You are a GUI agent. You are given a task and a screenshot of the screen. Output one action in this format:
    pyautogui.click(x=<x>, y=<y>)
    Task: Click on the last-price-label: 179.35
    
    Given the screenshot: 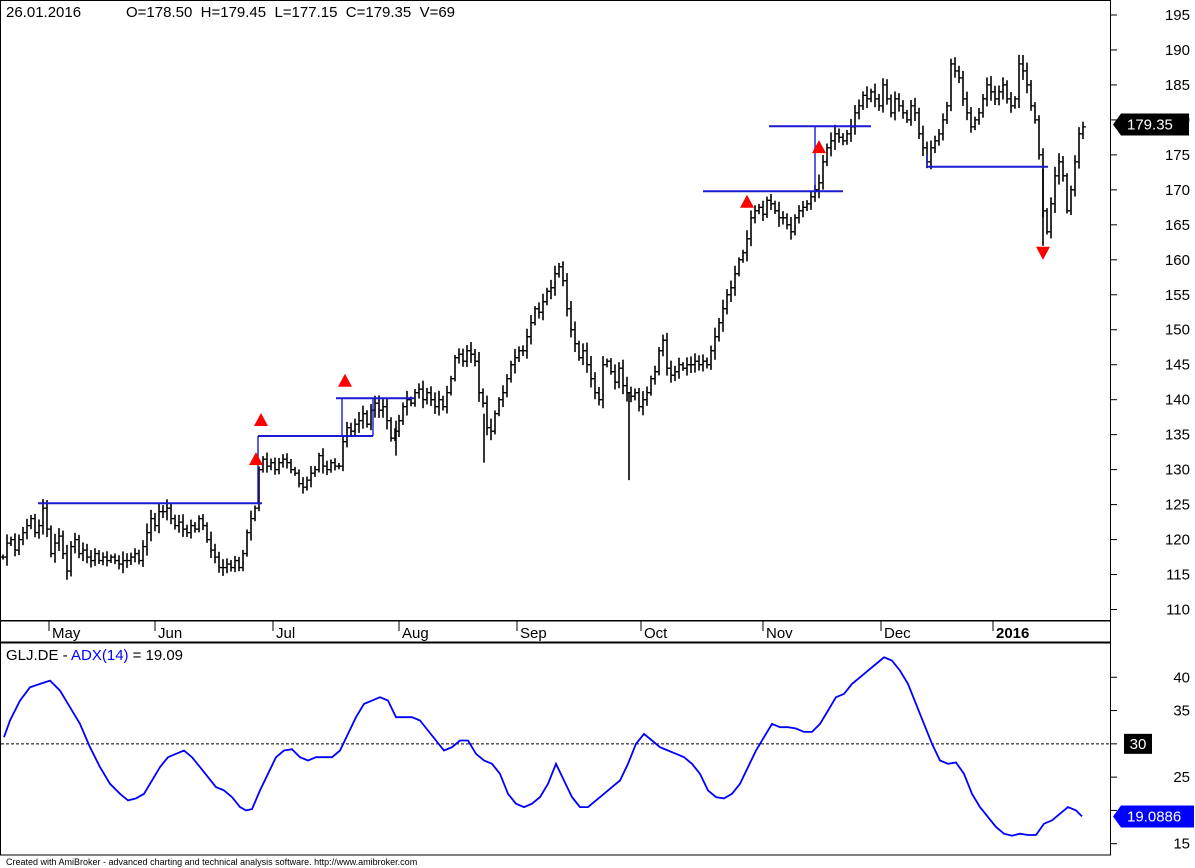 What is the action you would take?
    pyautogui.click(x=1151, y=124)
    